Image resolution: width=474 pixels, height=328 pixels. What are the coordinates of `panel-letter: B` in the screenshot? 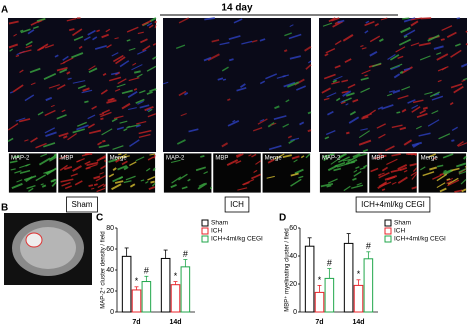 It's located at (4, 208).